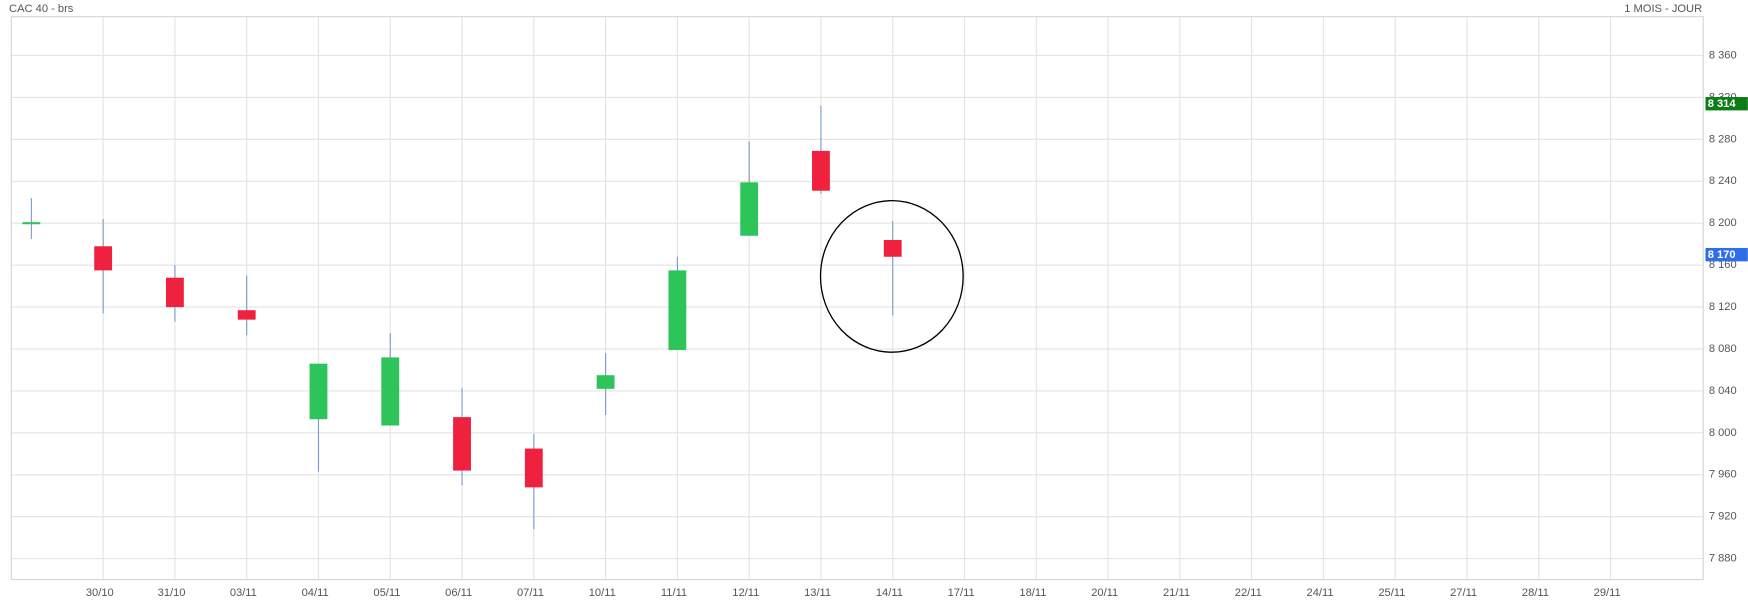  Describe the element at coordinates (1032, 593) in the screenshot. I see `x-tick-label: 18/11` at that location.